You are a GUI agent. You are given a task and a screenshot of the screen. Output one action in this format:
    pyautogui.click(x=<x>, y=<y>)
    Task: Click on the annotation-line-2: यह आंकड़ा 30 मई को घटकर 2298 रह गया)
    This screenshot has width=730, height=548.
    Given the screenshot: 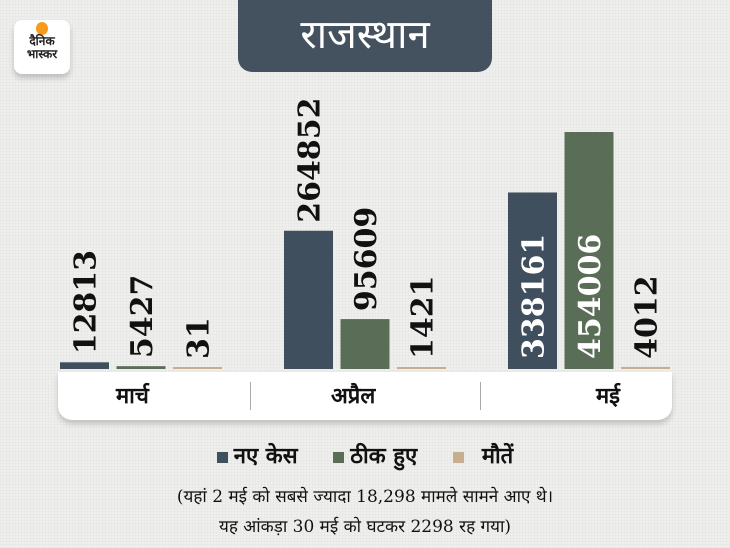 What is the action you would take?
    pyautogui.click(x=365, y=527)
    